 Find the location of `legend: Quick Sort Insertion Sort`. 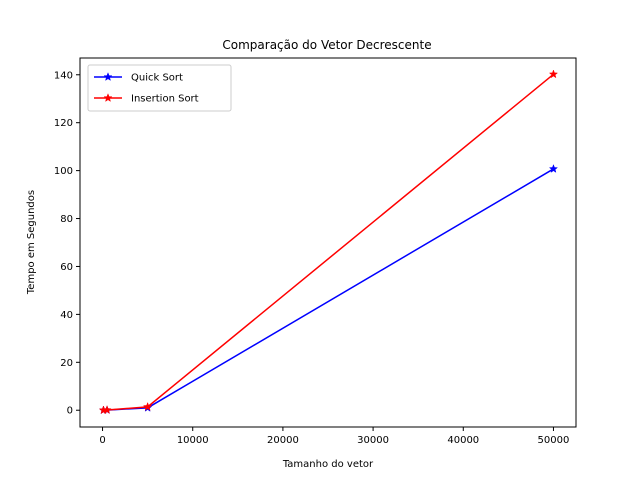

legend: Quick Sort Insertion Sort is located at coordinates (159, 88).